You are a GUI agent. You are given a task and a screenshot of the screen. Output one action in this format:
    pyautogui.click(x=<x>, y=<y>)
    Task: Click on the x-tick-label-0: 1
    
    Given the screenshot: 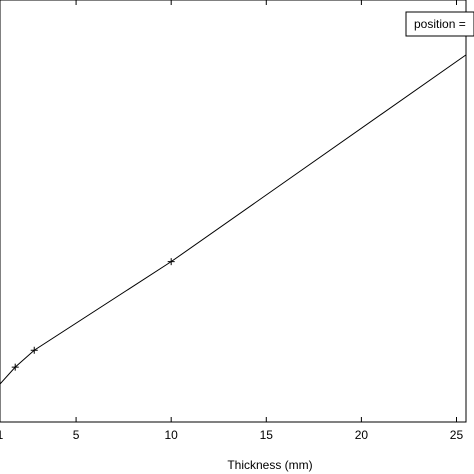 What is the action you would take?
    pyautogui.click(x=2, y=435)
    